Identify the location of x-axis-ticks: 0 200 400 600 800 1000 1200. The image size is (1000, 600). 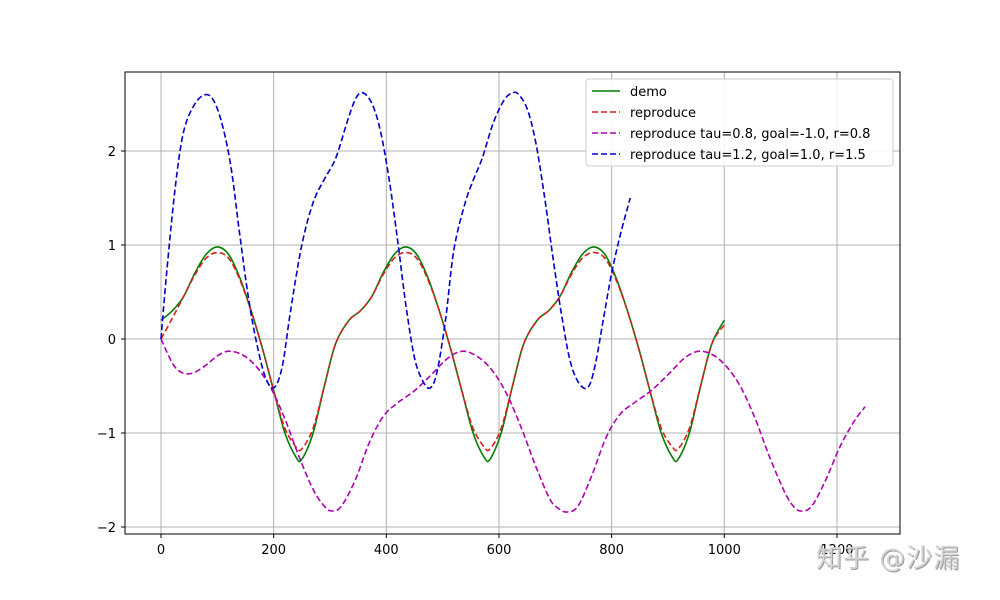
(505, 546).